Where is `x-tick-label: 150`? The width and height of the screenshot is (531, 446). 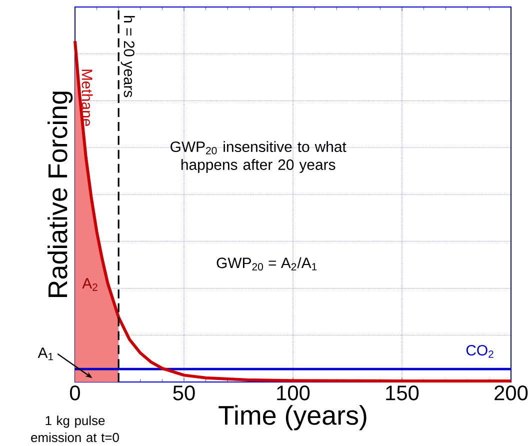 x-tick-label: 150 is located at coordinates (402, 393).